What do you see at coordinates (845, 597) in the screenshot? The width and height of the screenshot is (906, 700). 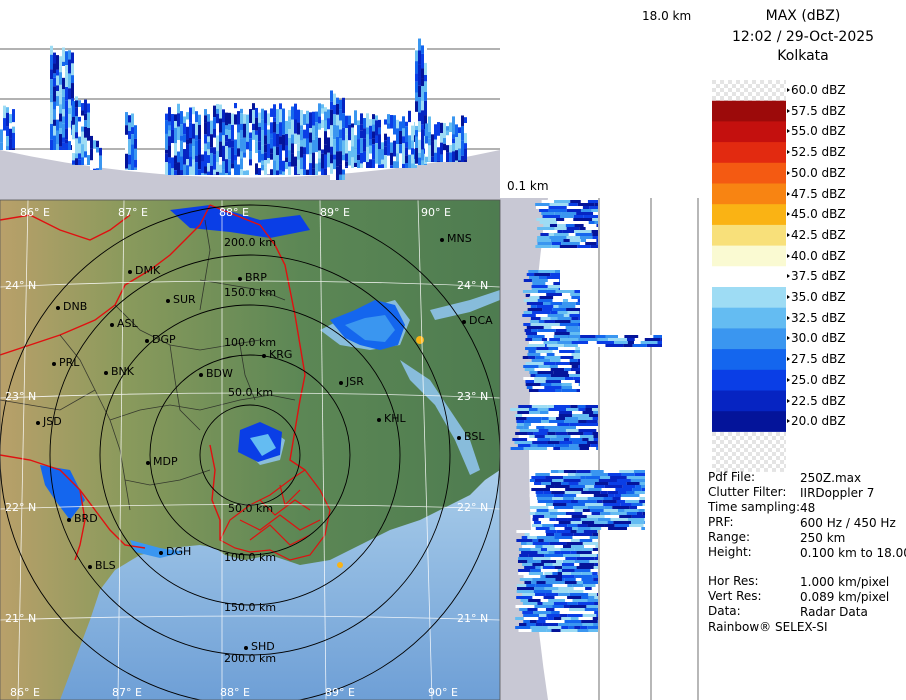 I see `info-value: 0.089 km/pixel` at bounding box center [845, 597].